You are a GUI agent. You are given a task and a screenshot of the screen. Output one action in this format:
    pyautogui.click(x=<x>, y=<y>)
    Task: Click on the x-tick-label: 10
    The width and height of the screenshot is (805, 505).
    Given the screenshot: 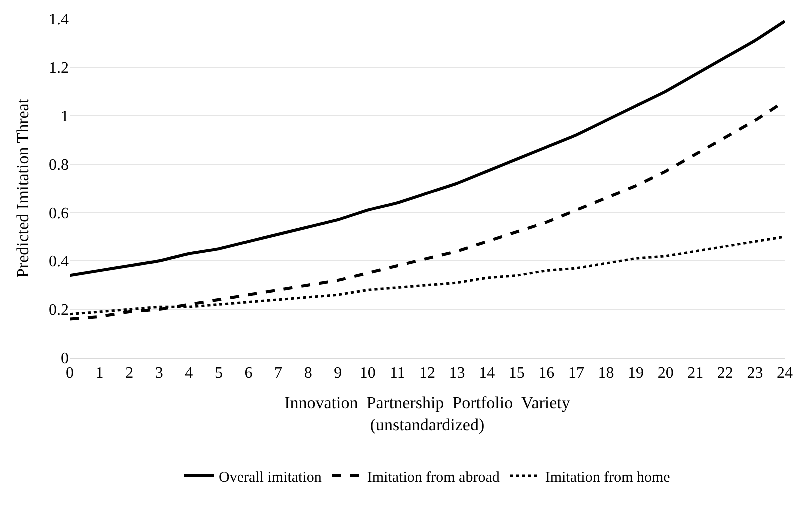 What is the action you would take?
    pyautogui.click(x=368, y=373)
    